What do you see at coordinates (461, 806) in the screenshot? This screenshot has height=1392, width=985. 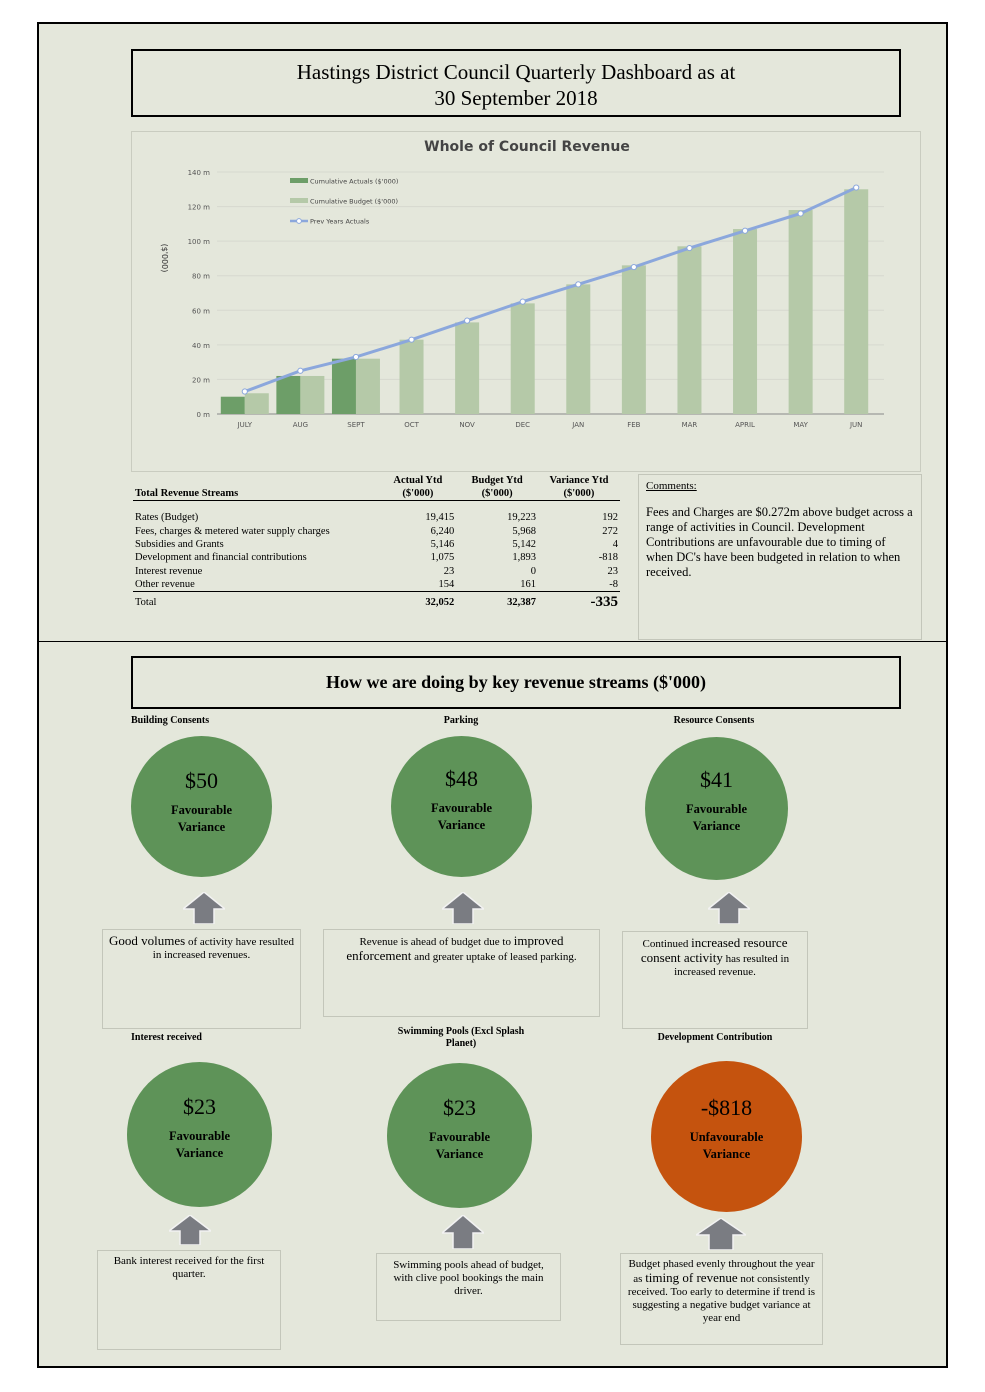 I see `variance-circle-parking: $48 Favourable Variance` at bounding box center [461, 806].